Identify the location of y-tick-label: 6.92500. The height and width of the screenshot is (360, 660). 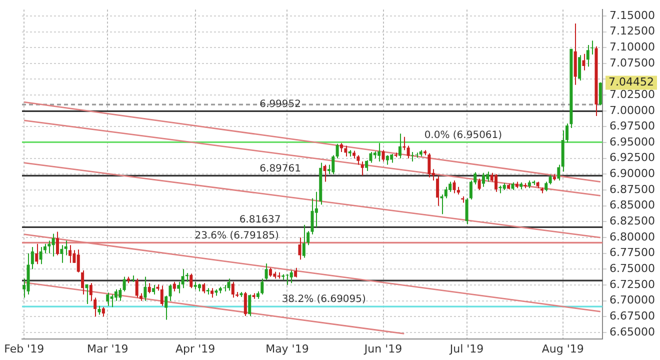
(633, 157).